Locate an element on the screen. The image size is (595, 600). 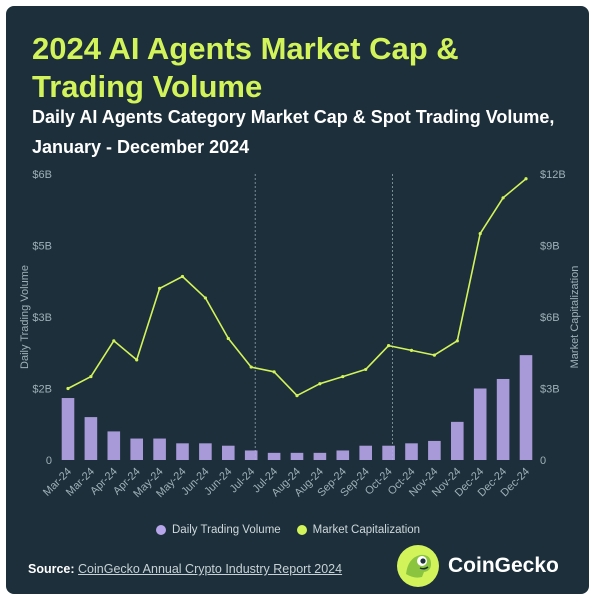
y-right-tick-label: $3B is located at coordinates (550, 390).